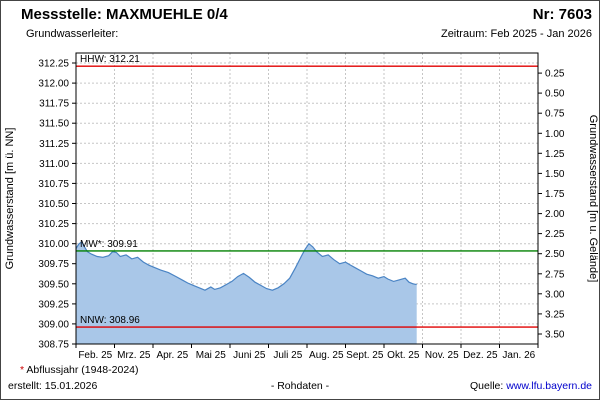  Describe the element at coordinates (53, 324) in the screenshot. I see `svg-text: 309.00` at that location.